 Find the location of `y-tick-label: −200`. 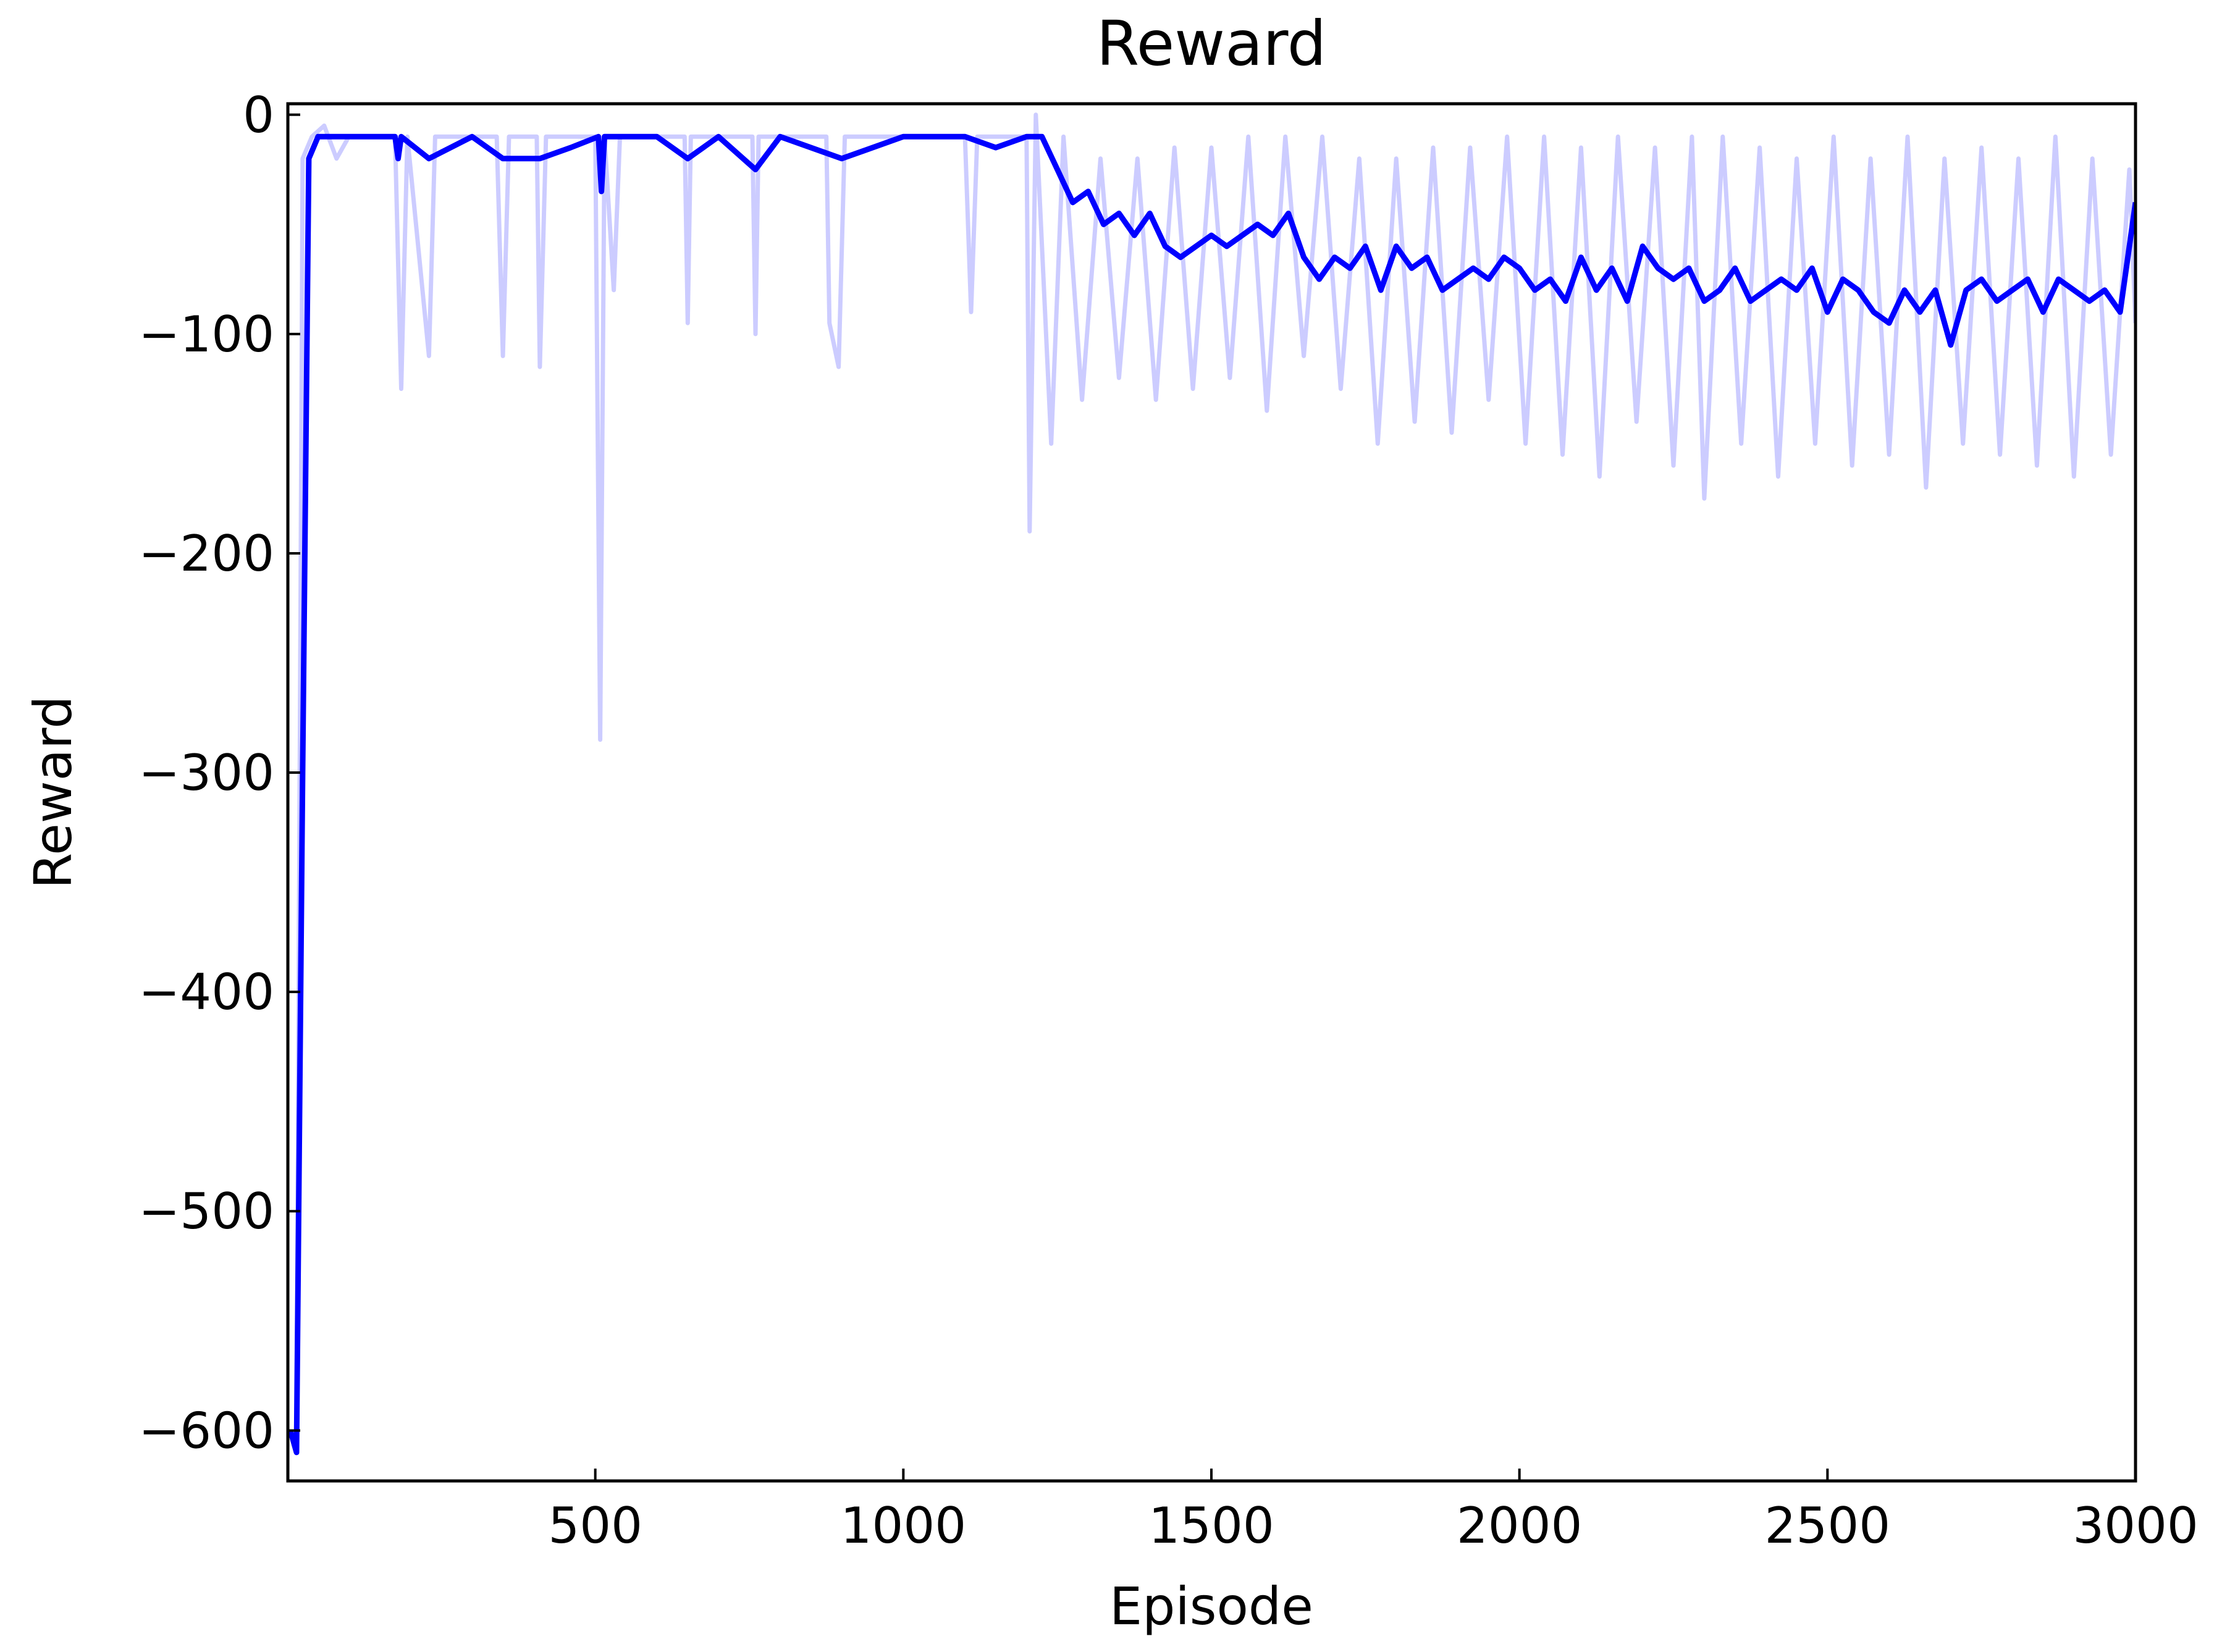

y-tick-label: −200 is located at coordinates (206, 553).